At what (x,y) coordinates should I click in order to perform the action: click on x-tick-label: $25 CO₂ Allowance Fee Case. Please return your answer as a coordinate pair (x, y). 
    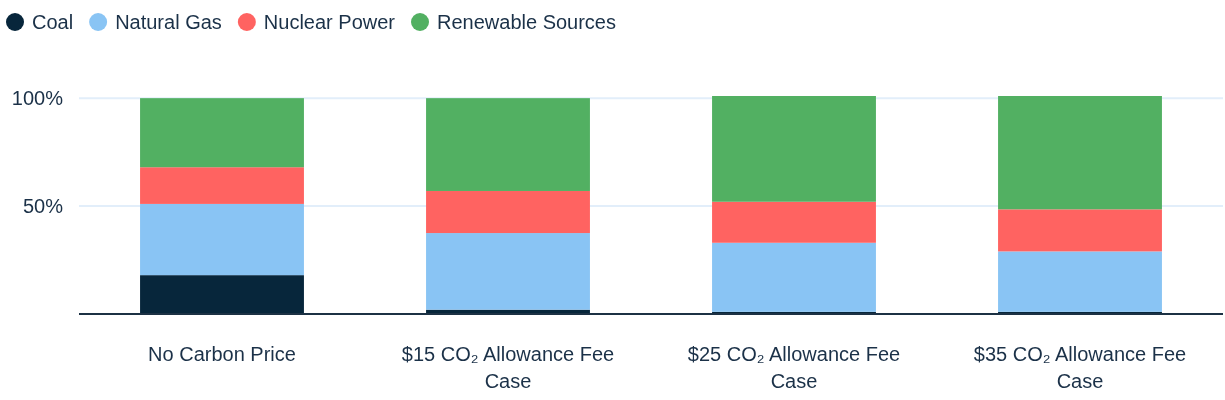
    Looking at the image, I should click on (794, 367).